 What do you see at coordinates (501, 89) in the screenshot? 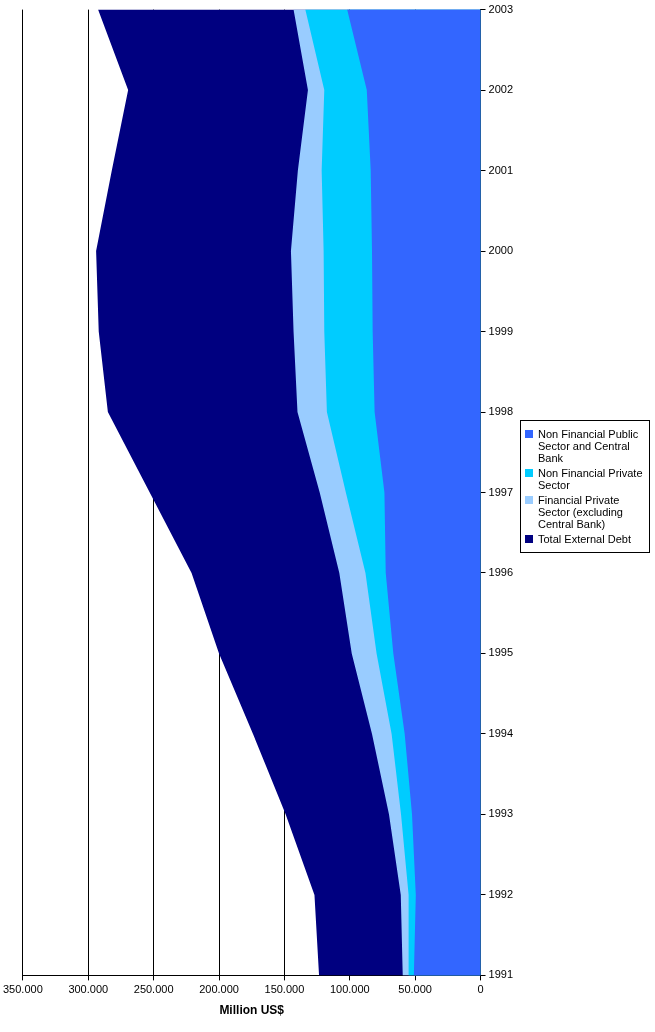
I see `y-tick-label: 2002` at bounding box center [501, 89].